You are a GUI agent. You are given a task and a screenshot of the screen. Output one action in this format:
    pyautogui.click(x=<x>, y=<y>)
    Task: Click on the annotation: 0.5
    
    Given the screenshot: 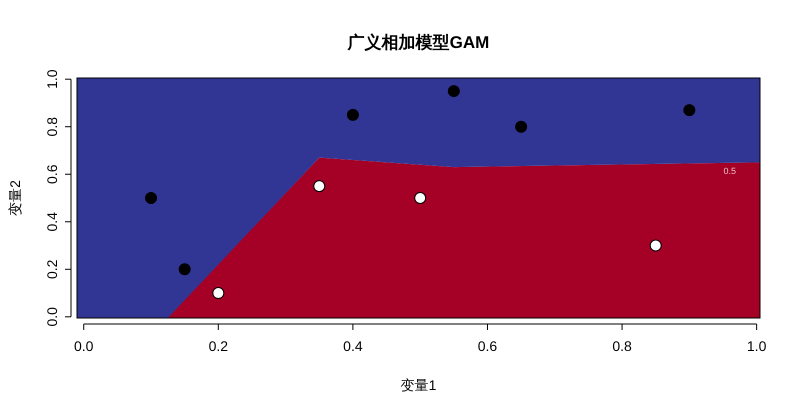 What is the action you would take?
    pyautogui.click(x=729, y=171)
    